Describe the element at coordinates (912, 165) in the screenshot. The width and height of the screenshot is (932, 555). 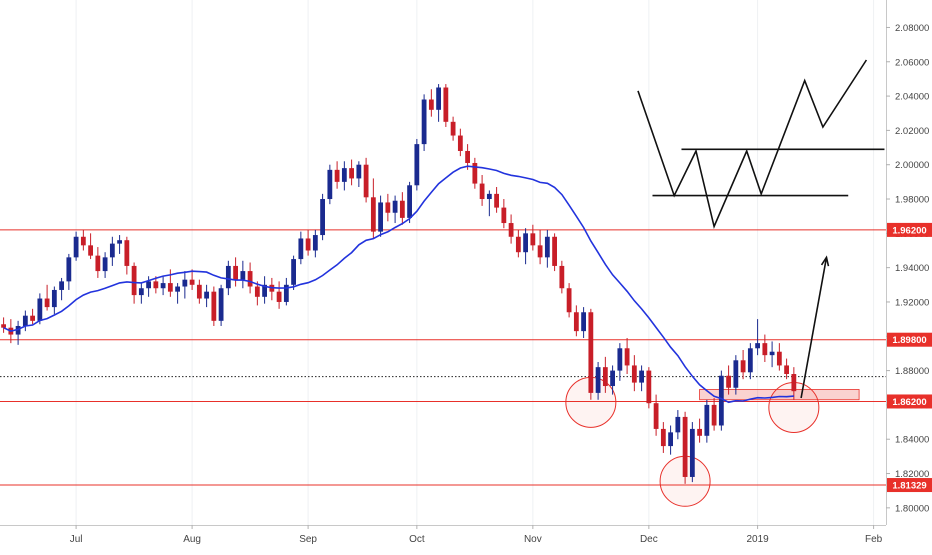
I see `y-tick-label: 2.00000` at that location.